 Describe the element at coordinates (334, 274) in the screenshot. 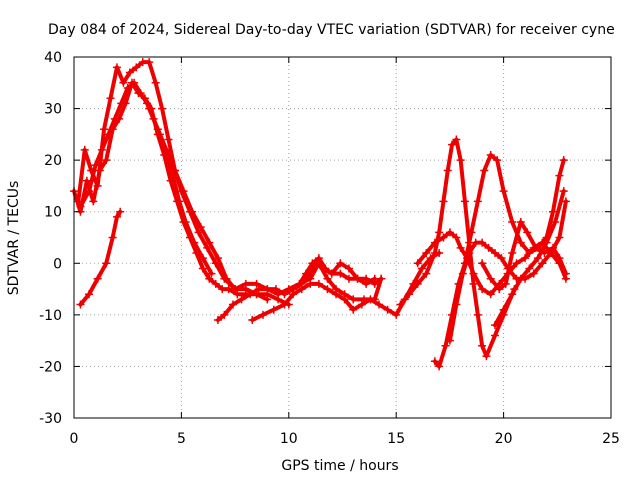

I see `series-line` at that location.